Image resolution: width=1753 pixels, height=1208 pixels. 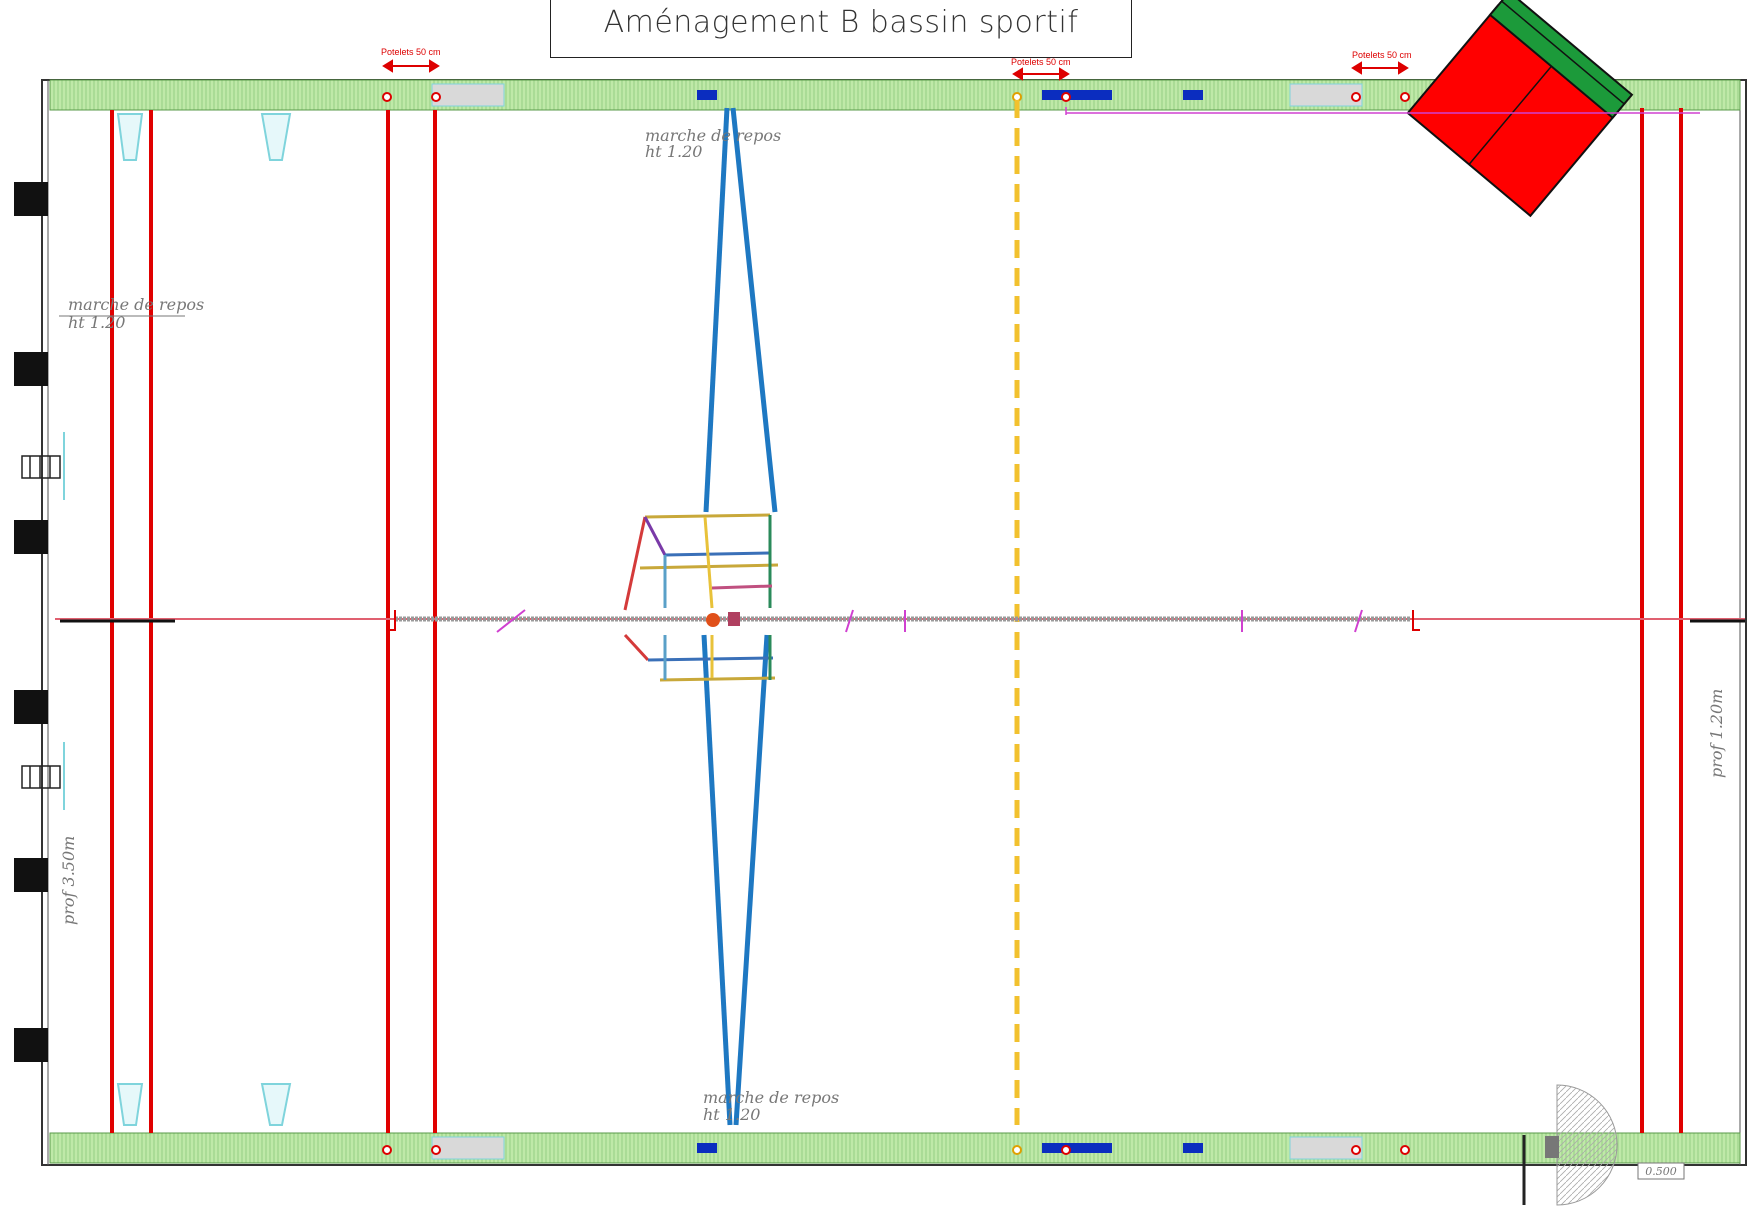 I want to click on bottom-deck, so click(x=895, y=1148).